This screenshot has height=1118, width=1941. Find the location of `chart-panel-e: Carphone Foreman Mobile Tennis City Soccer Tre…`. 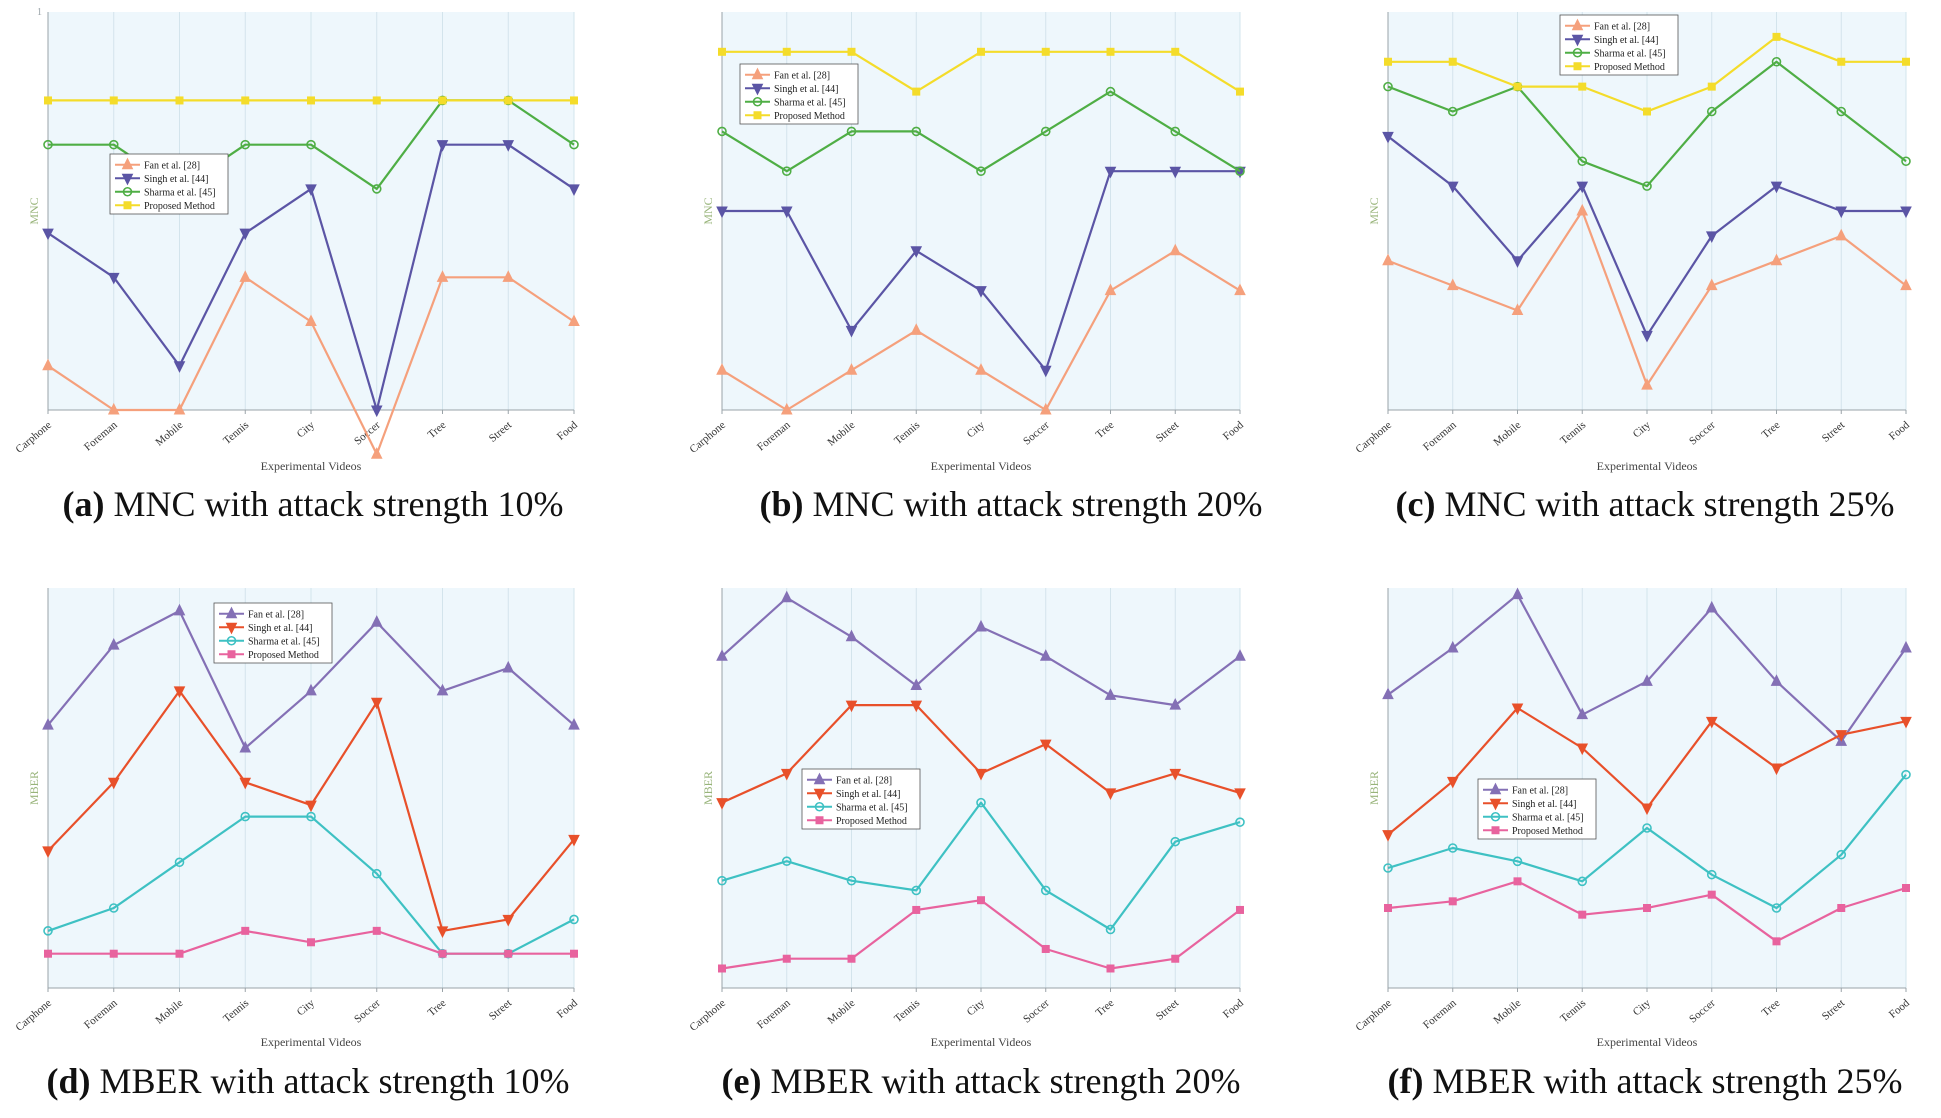

chart-panel-e: Carphone Foreman Mobile Tennis City Soccer Tre… is located at coordinates (966, 844).